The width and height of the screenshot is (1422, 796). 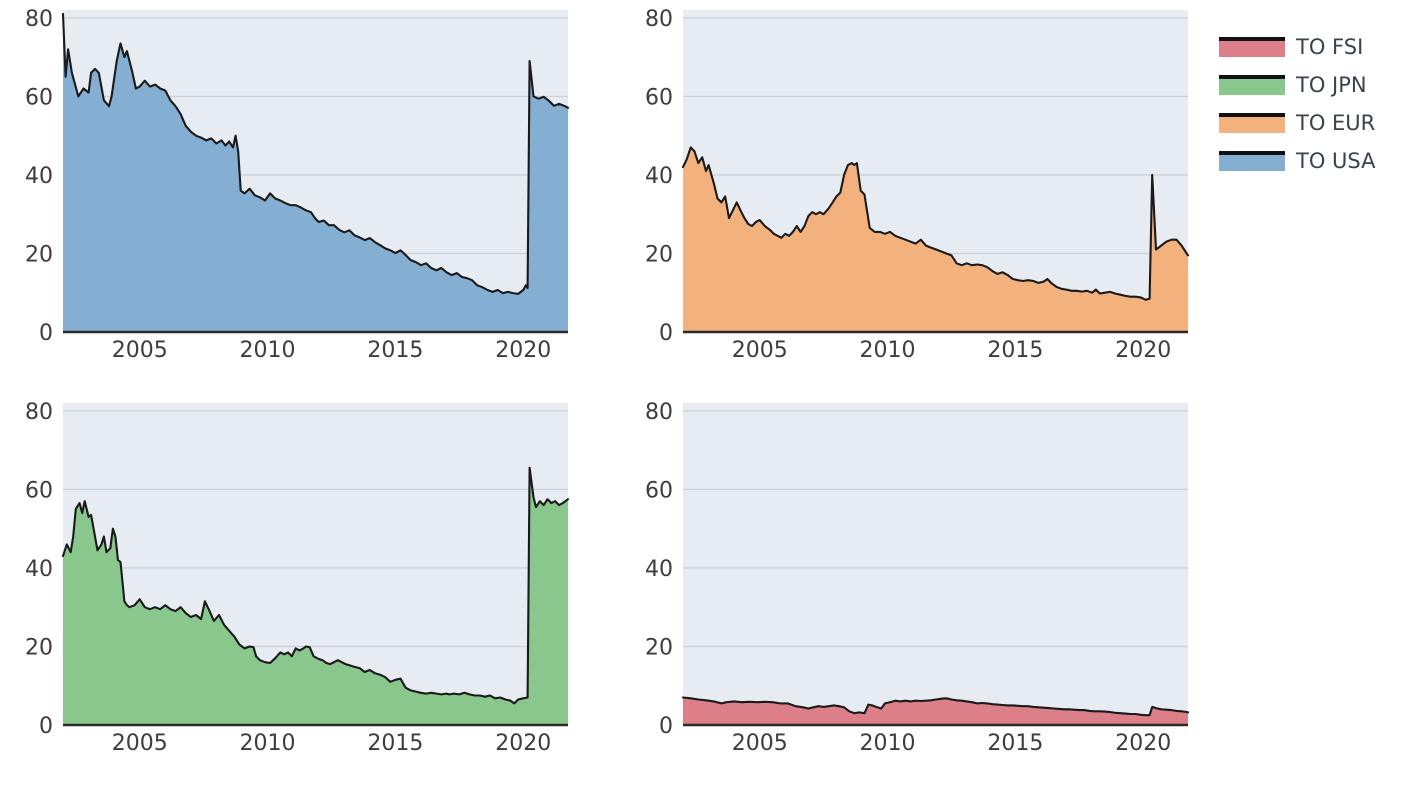 What do you see at coordinates (935, 564) in the screenshot?
I see `plot-background` at bounding box center [935, 564].